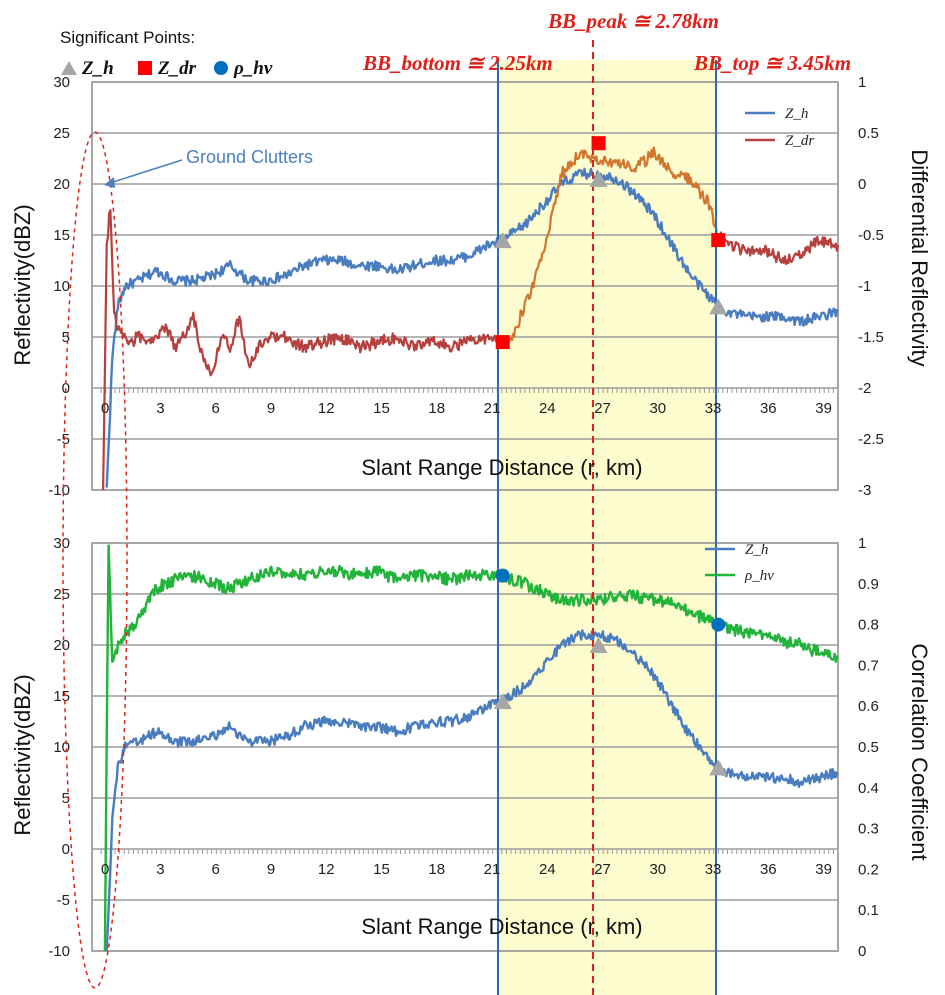 The image size is (945, 995). I want to click on zdr-series-line-bb, so click(610, 247).